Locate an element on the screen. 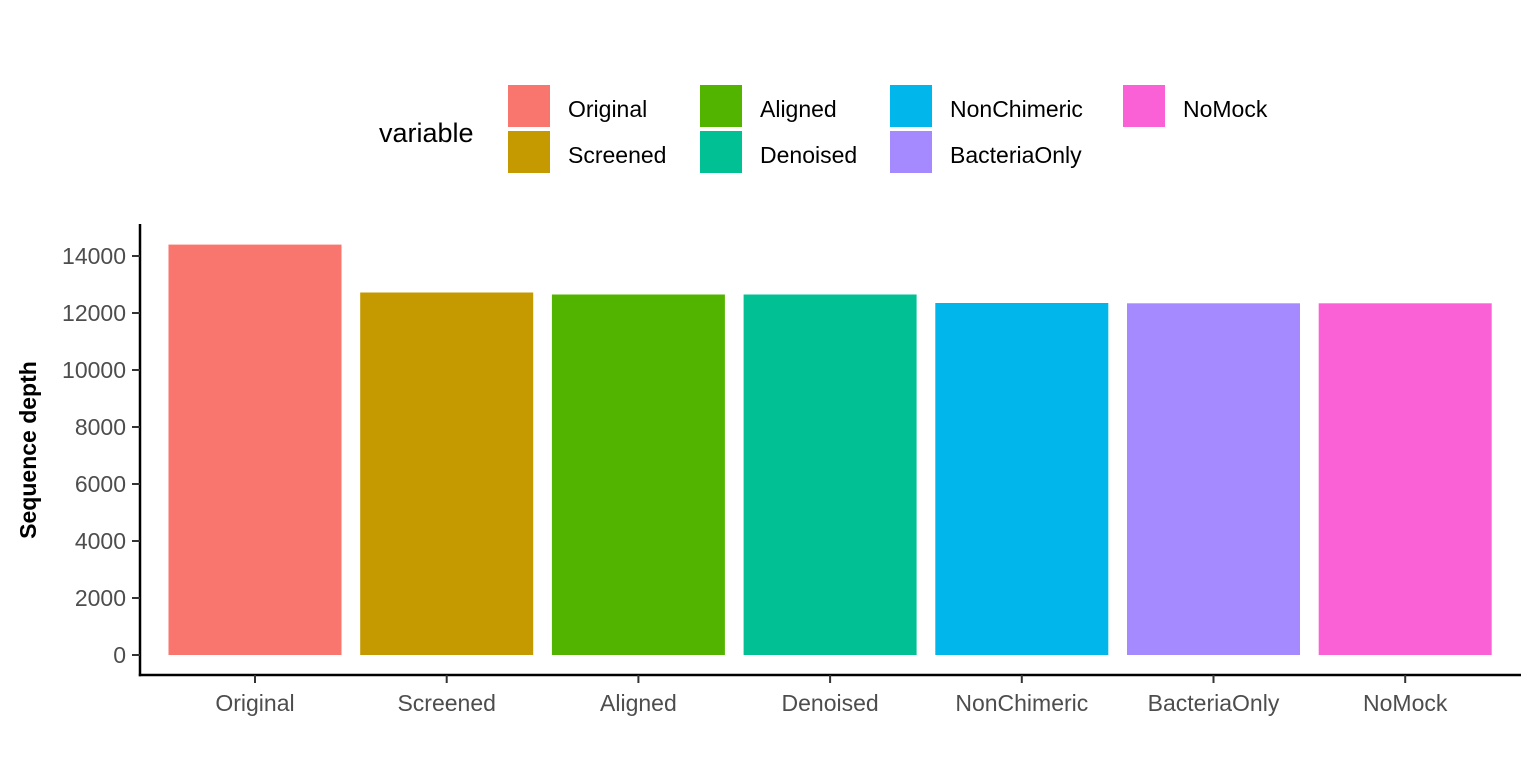 The height and width of the screenshot is (768, 1536). legend-key-nonchimeric is located at coordinates (911, 106).